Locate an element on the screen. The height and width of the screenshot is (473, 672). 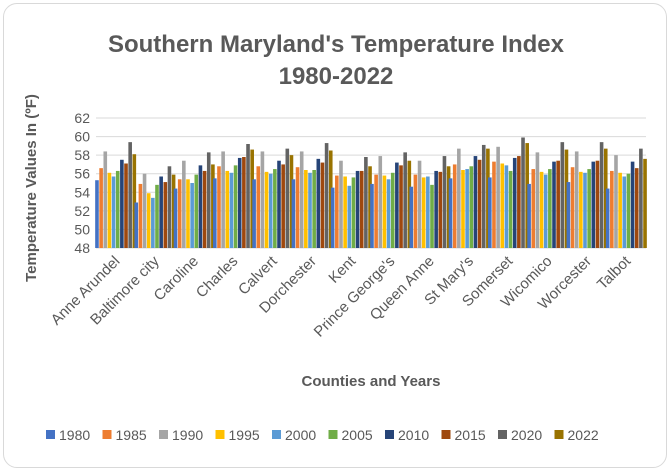
y-tick-labels: 48 50 52 54 56 58 60 62 is located at coordinates (82, 183).